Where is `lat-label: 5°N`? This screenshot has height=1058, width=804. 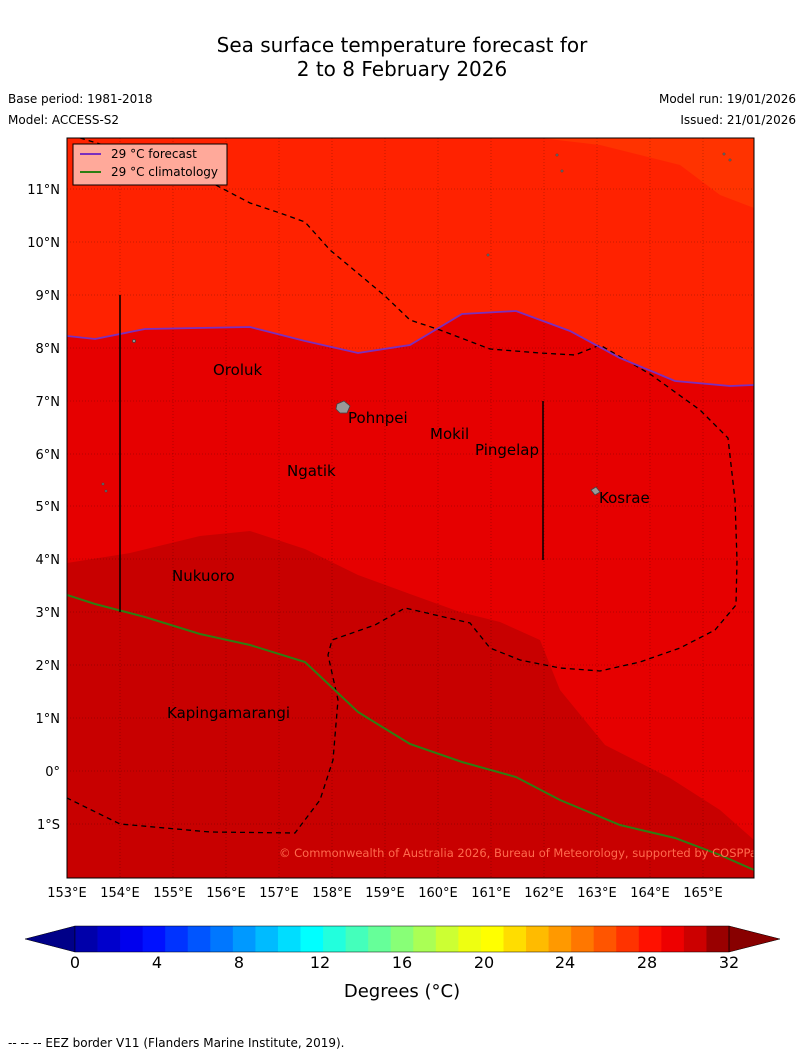 lat-label: 5°N is located at coordinates (48, 507).